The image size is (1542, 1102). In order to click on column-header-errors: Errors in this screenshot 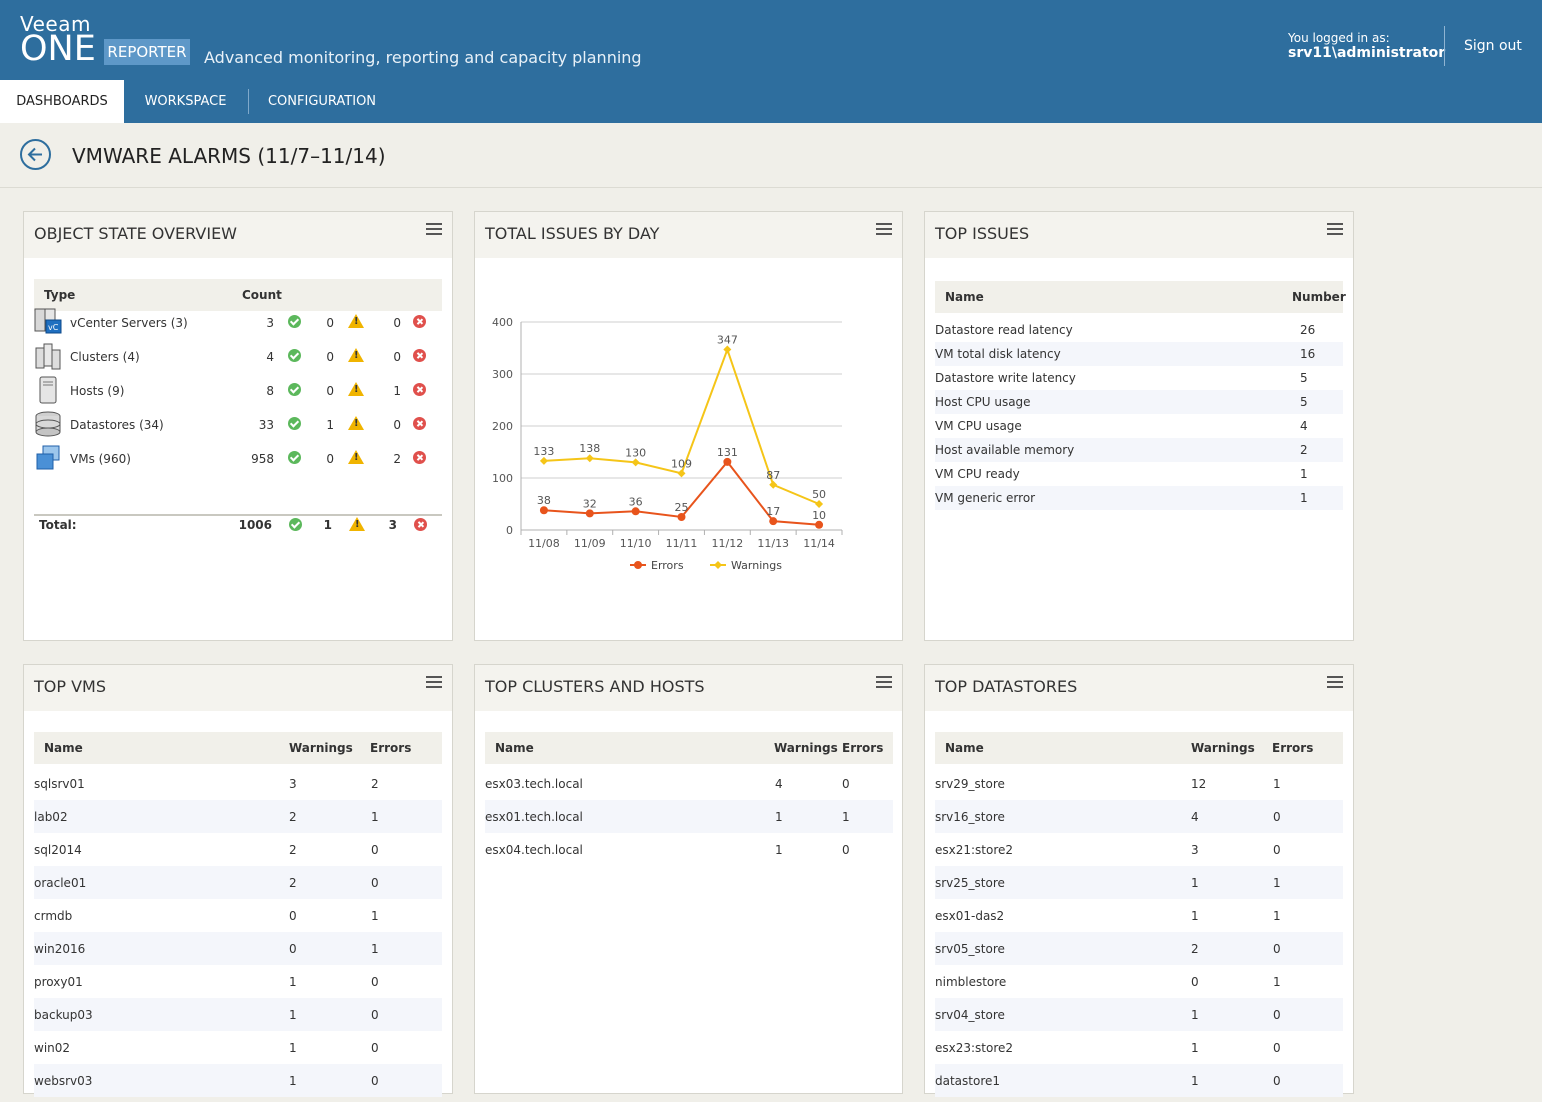, I will do `click(863, 748)`.